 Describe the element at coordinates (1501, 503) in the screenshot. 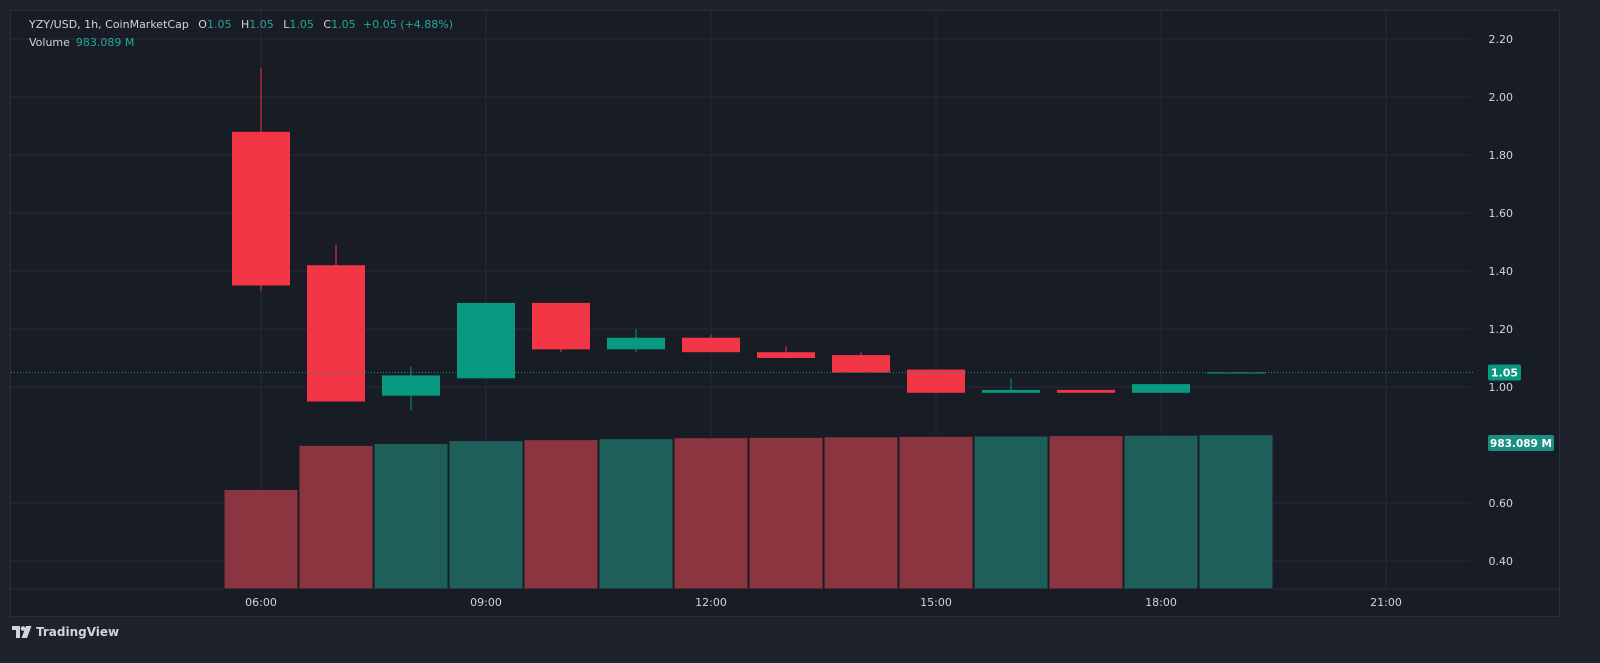

I see `y-tick-label: 0.60` at that location.